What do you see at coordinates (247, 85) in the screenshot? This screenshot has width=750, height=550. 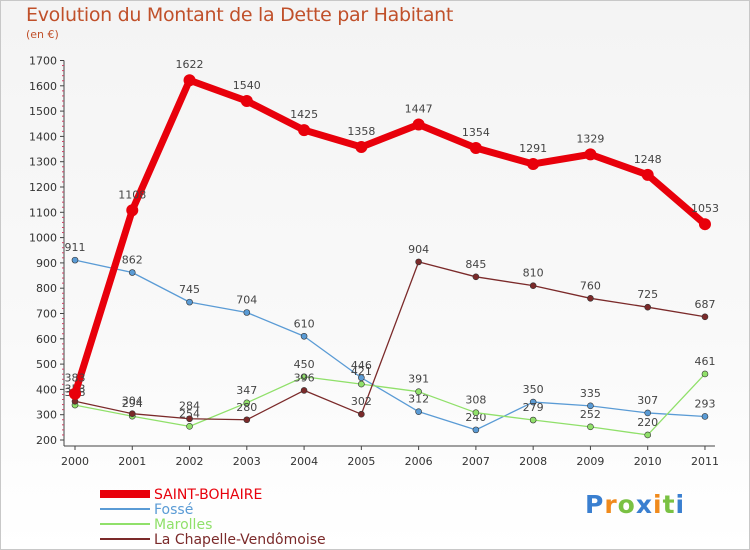 I see `data-label: 1540` at bounding box center [247, 85].